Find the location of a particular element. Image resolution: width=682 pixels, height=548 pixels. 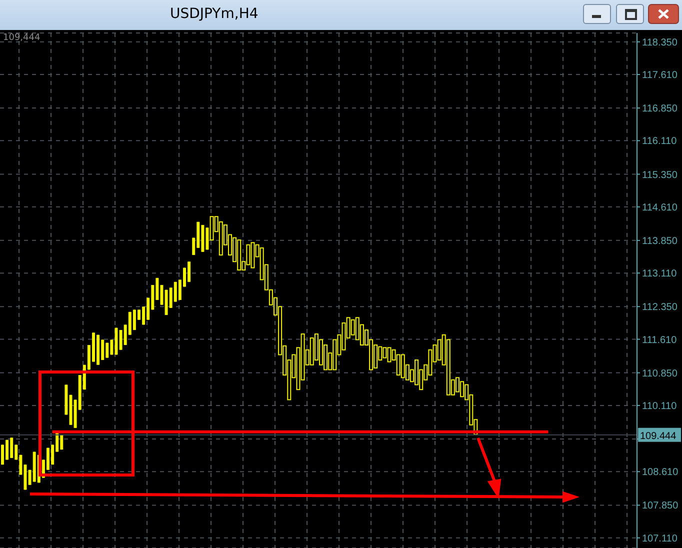

chart-title: USDJPYm,H4 is located at coordinates (214, 14).